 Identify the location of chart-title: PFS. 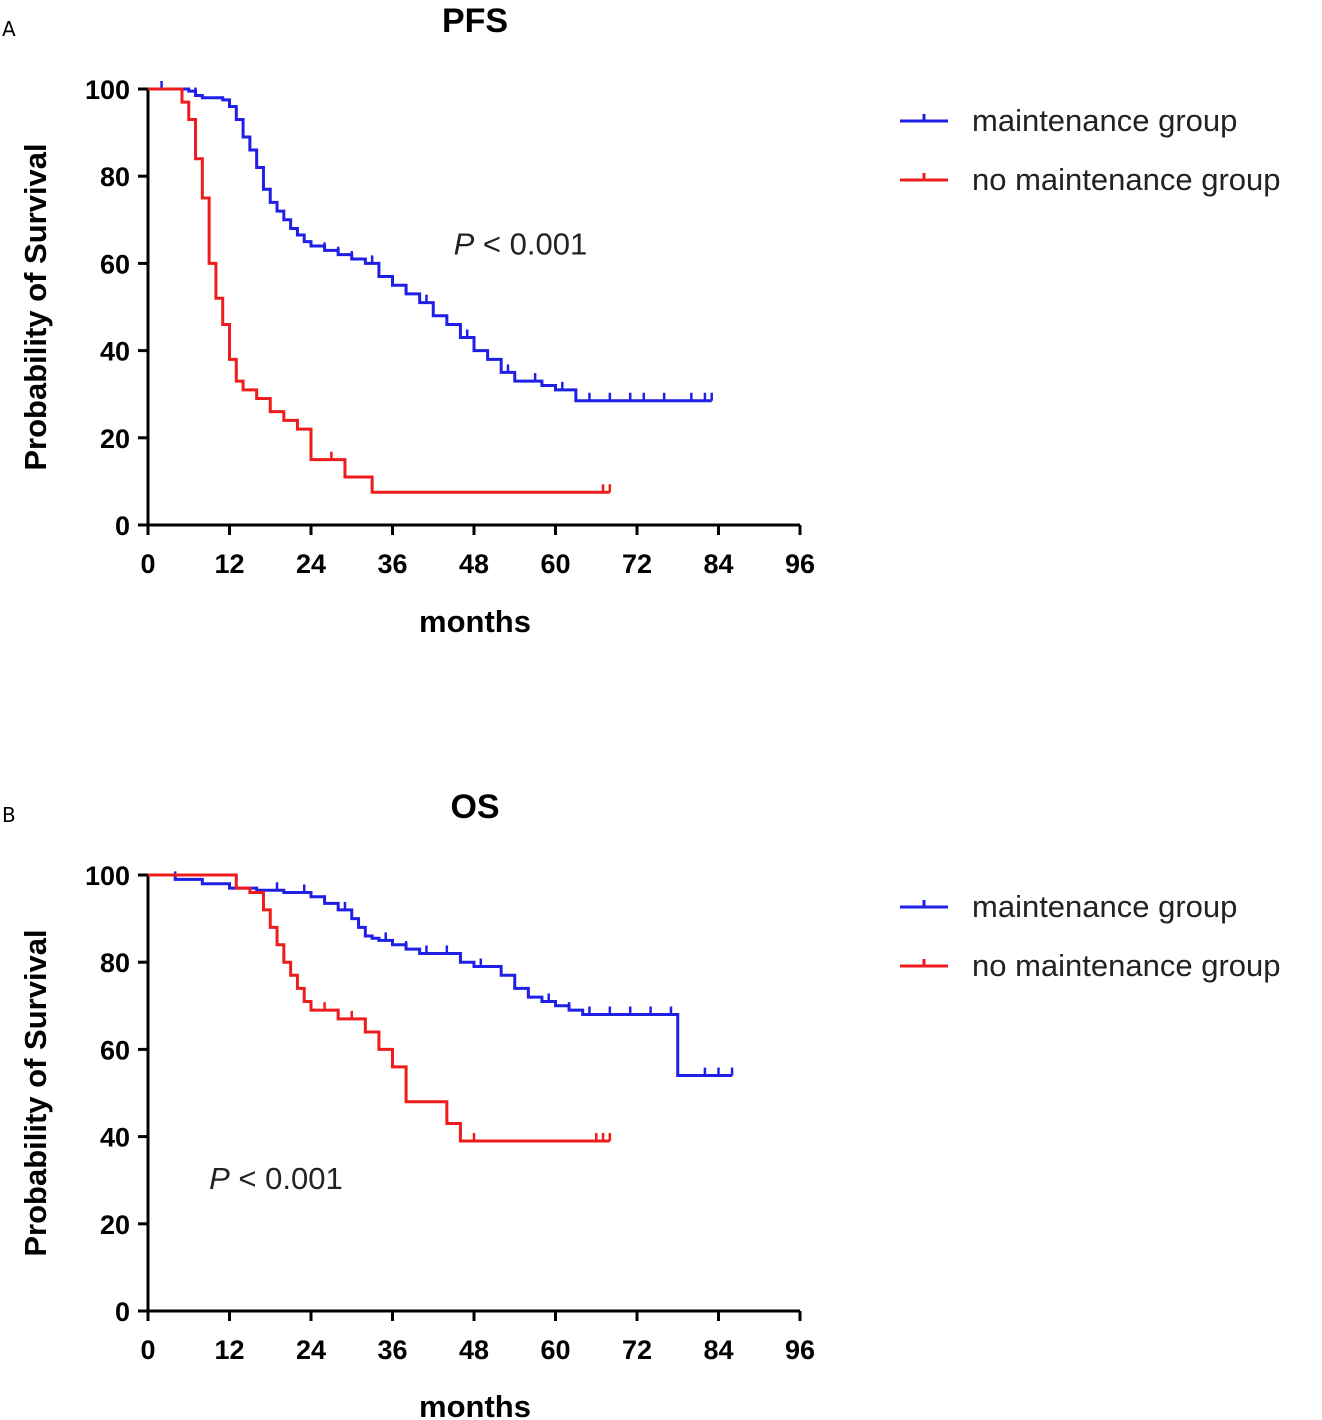
(475, 21).